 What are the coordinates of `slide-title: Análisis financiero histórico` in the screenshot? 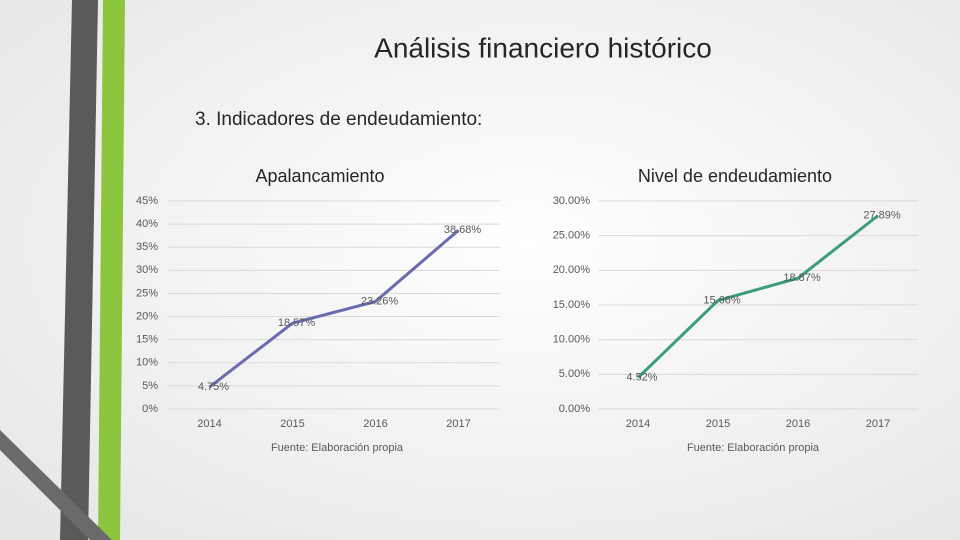 It's located at (543, 47).